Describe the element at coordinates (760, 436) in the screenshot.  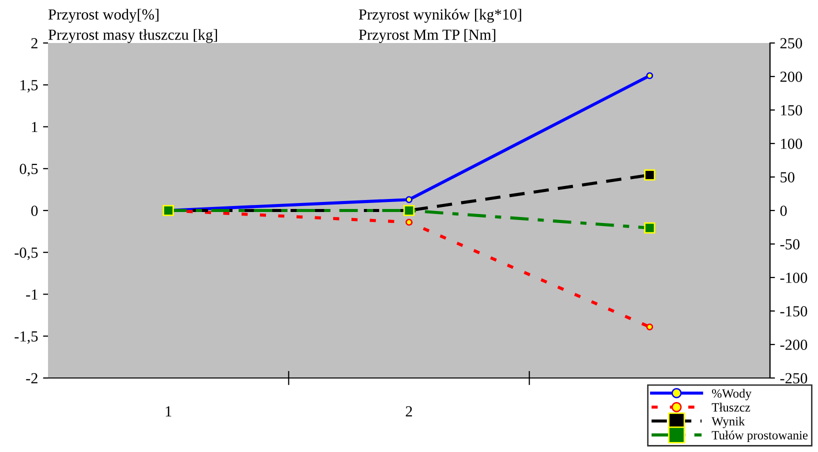
I see `legend-label: Tułów prostowanie` at that location.